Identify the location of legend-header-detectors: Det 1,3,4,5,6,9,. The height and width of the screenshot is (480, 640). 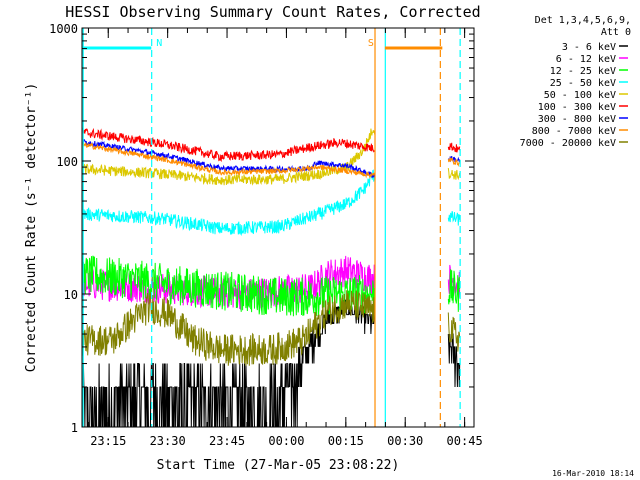
(583, 20).